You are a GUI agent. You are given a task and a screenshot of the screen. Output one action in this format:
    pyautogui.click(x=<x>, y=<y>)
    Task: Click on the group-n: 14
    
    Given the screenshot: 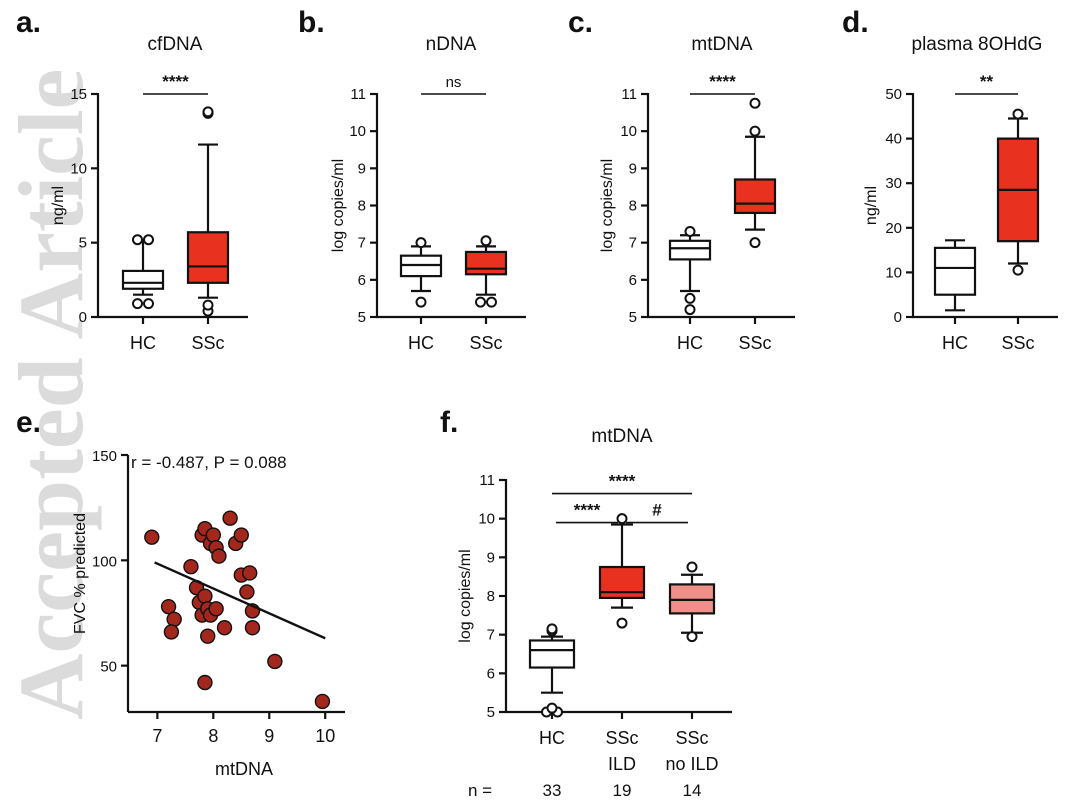 What is the action you would take?
    pyautogui.click(x=692, y=790)
    